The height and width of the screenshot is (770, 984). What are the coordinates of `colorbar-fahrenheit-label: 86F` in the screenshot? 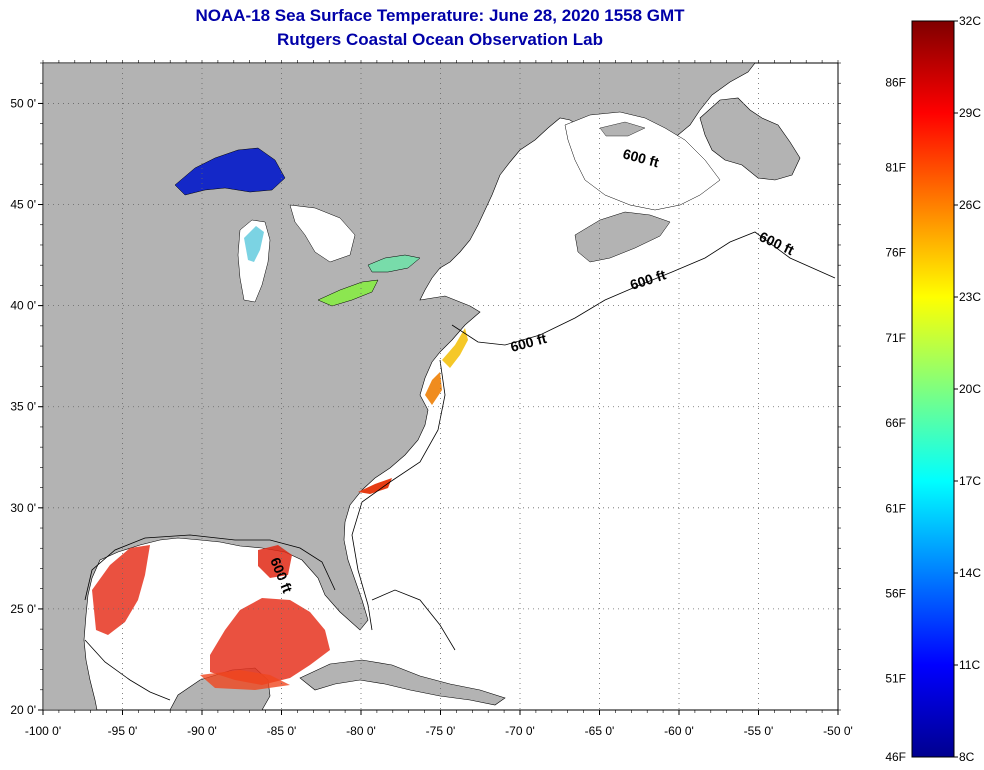 It's located at (895, 82).